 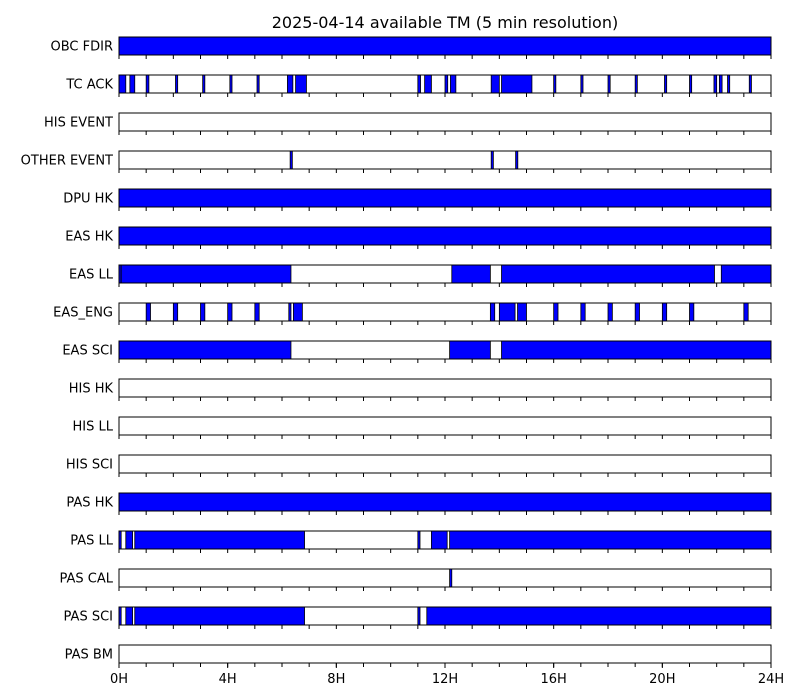 What do you see at coordinates (420, 275) in the screenshot?
I see `row-eas-ll: EAS LL` at bounding box center [420, 275].